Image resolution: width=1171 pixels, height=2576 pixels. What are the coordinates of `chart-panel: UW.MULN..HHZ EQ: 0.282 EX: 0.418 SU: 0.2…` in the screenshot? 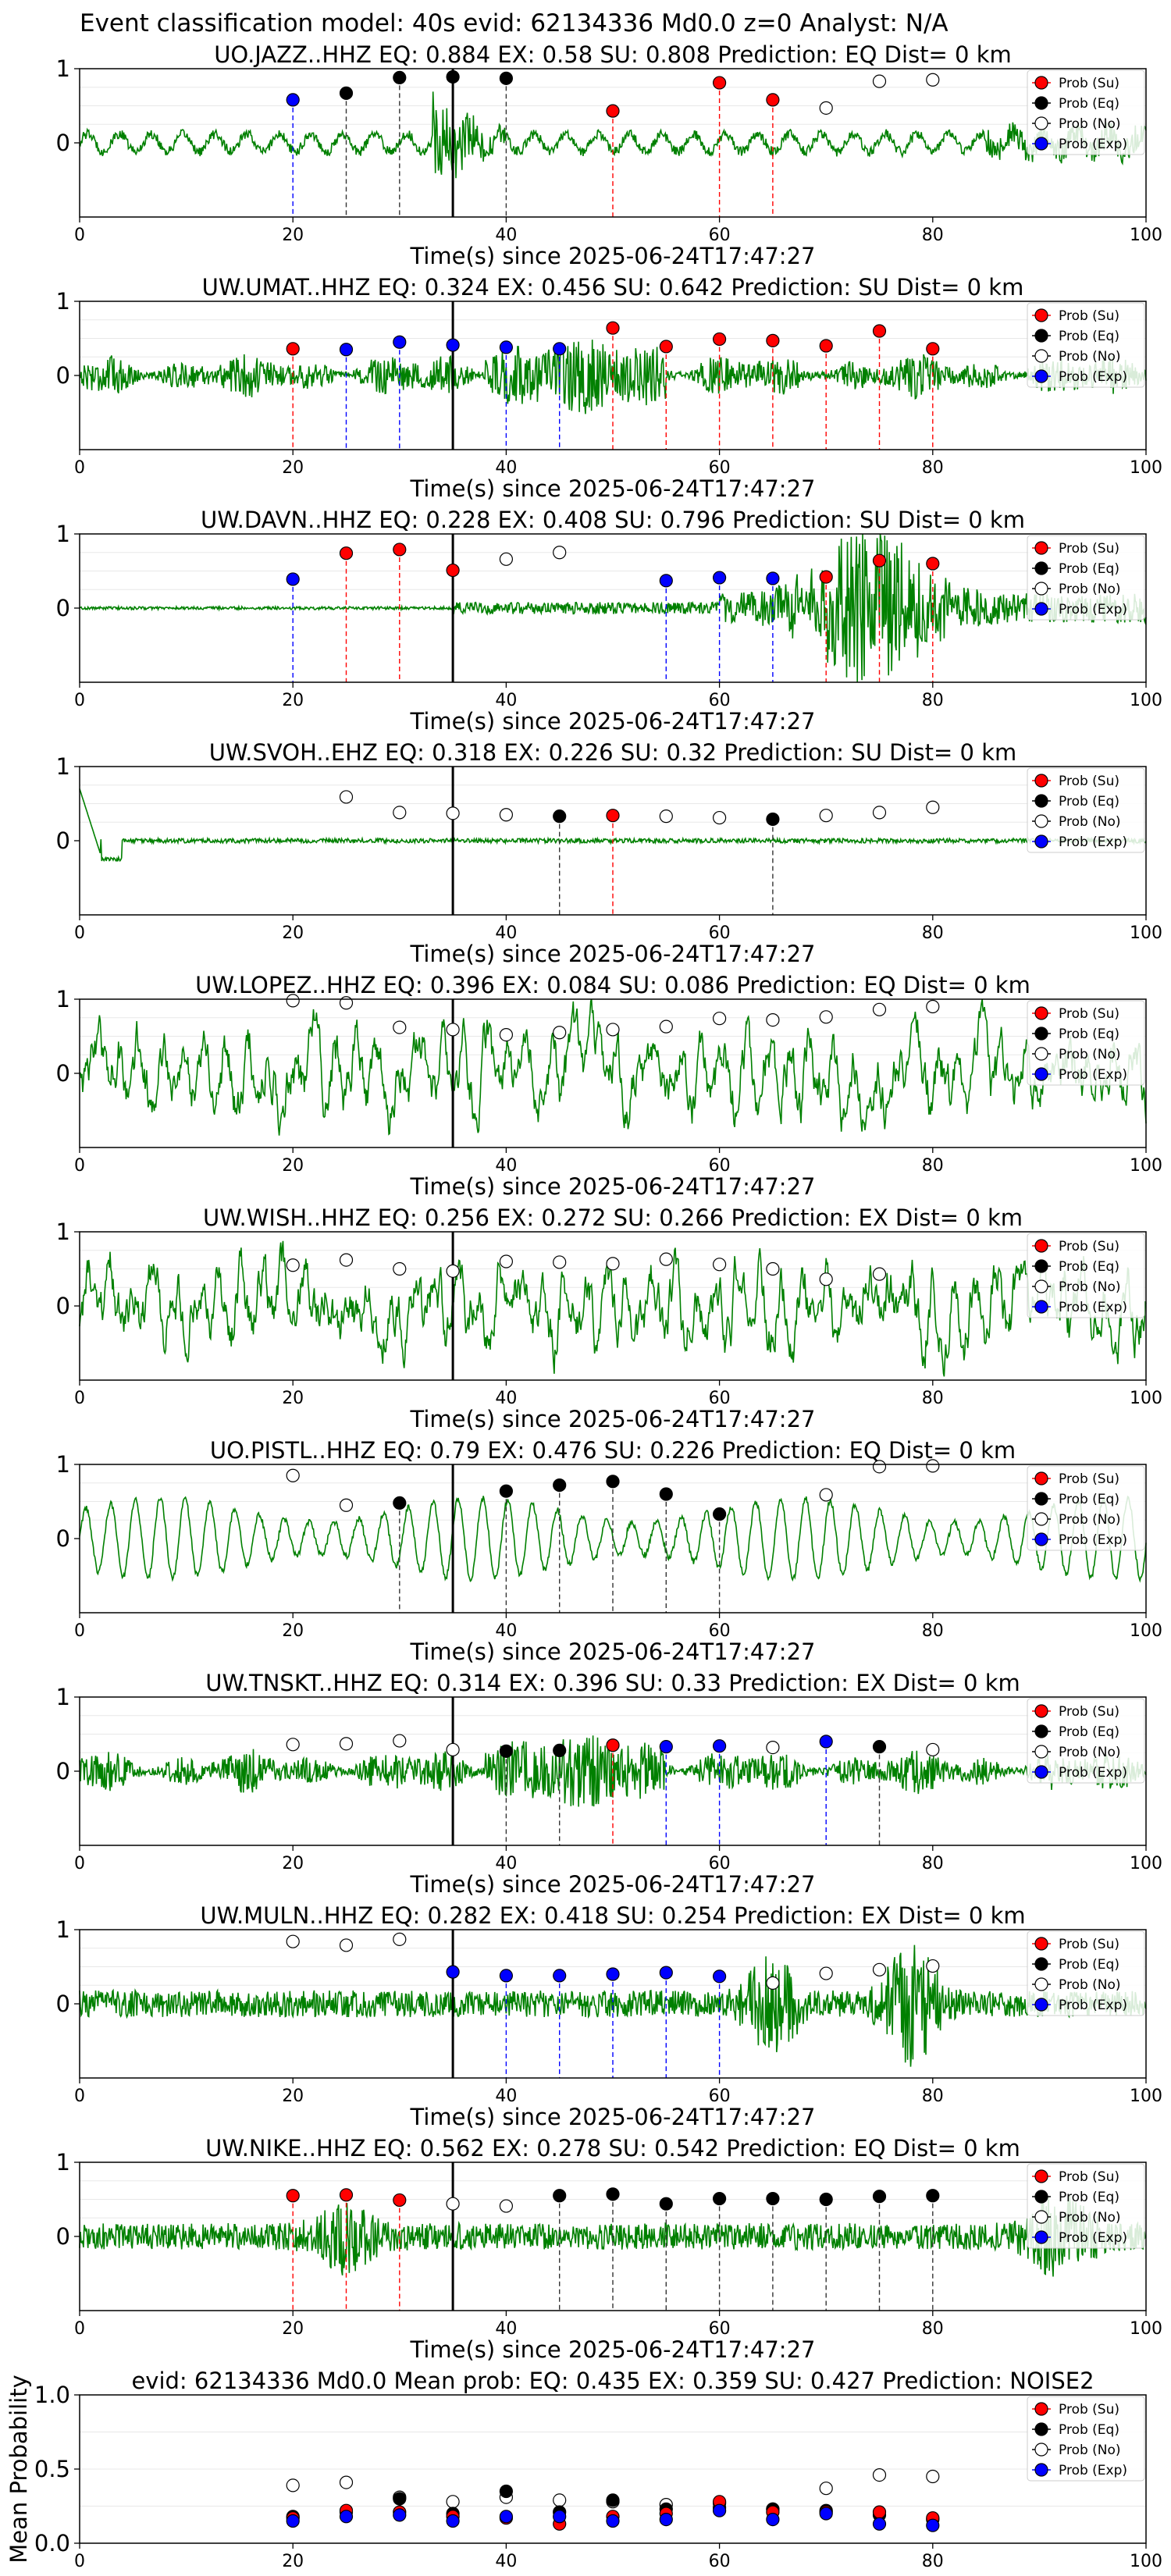 It's located at (609, 2016).